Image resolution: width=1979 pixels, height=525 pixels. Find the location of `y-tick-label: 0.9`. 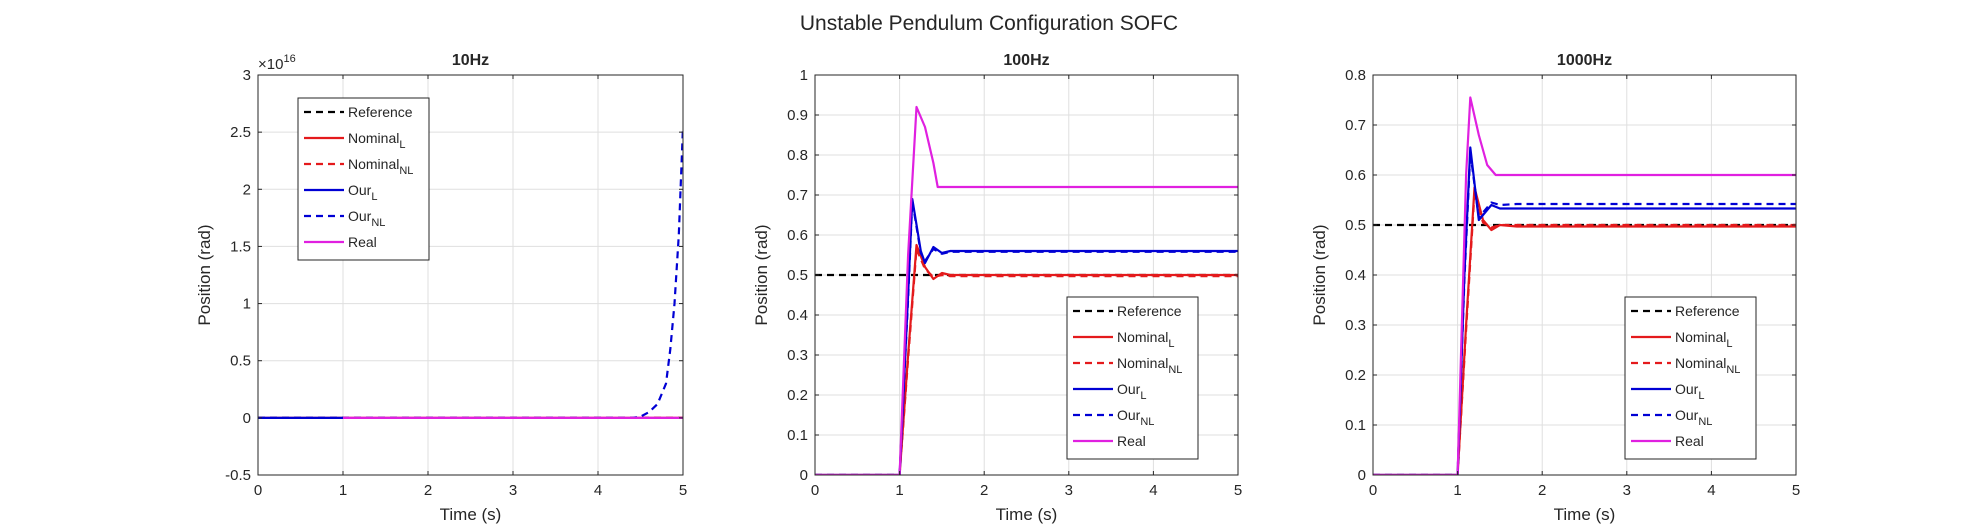

y-tick-label: 0.9 is located at coordinates (797, 115).